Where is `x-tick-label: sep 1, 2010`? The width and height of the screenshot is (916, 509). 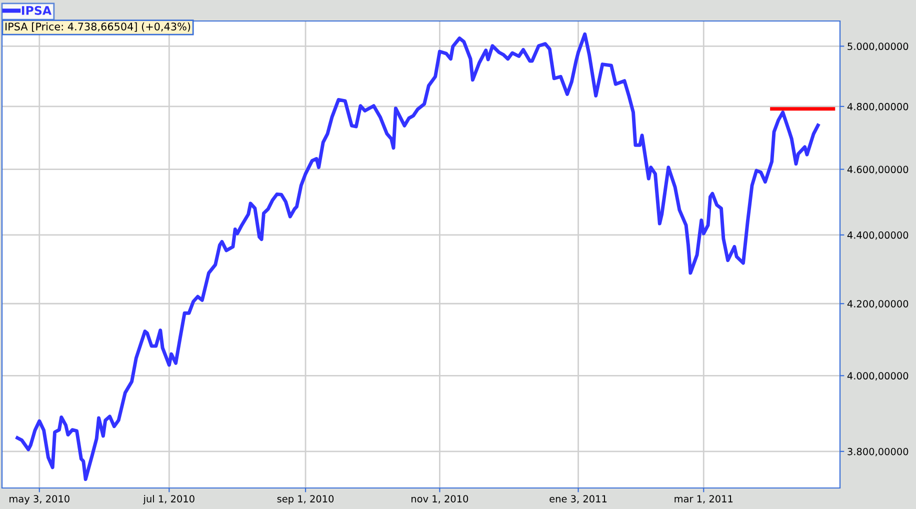
x-tick-label: sep 1, 2010 is located at coordinates (305, 499).